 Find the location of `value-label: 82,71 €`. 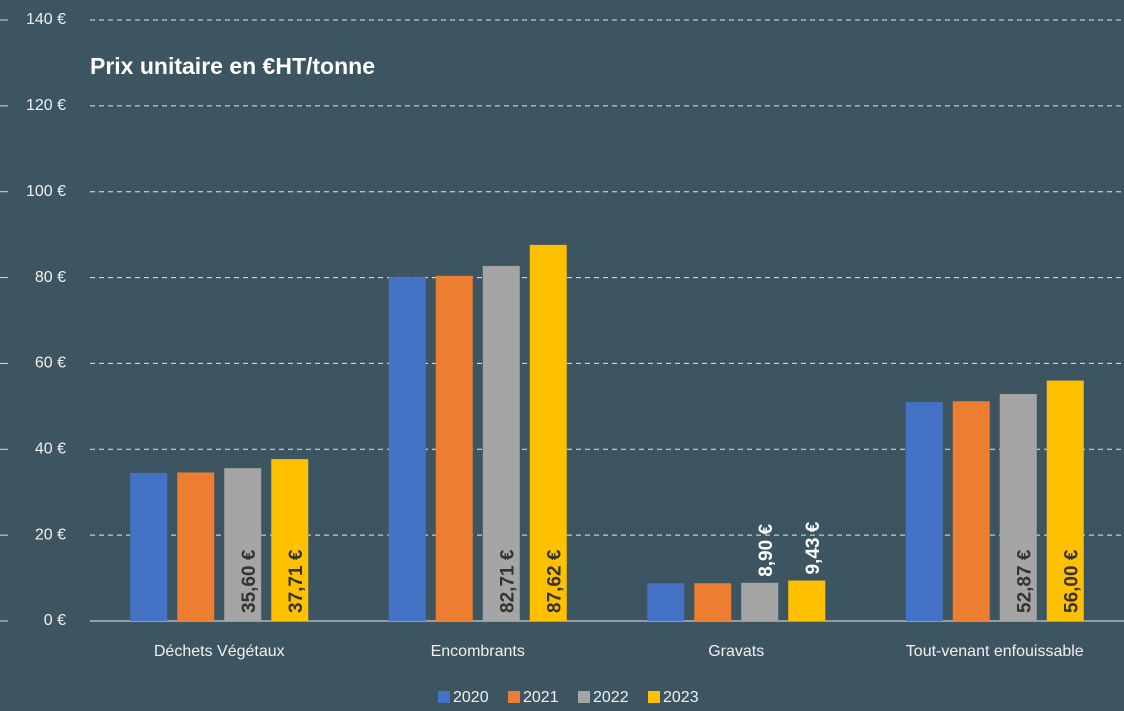

value-label: 82,71 € is located at coordinates (507, 581).